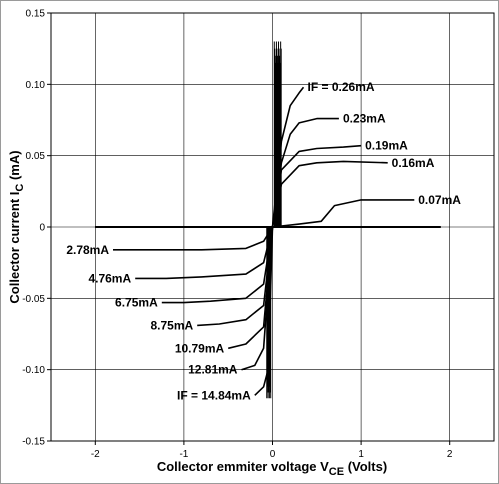 This screenshot has height=484, width=499. I want to click on y-tick-label: 0, so click(42, 228).